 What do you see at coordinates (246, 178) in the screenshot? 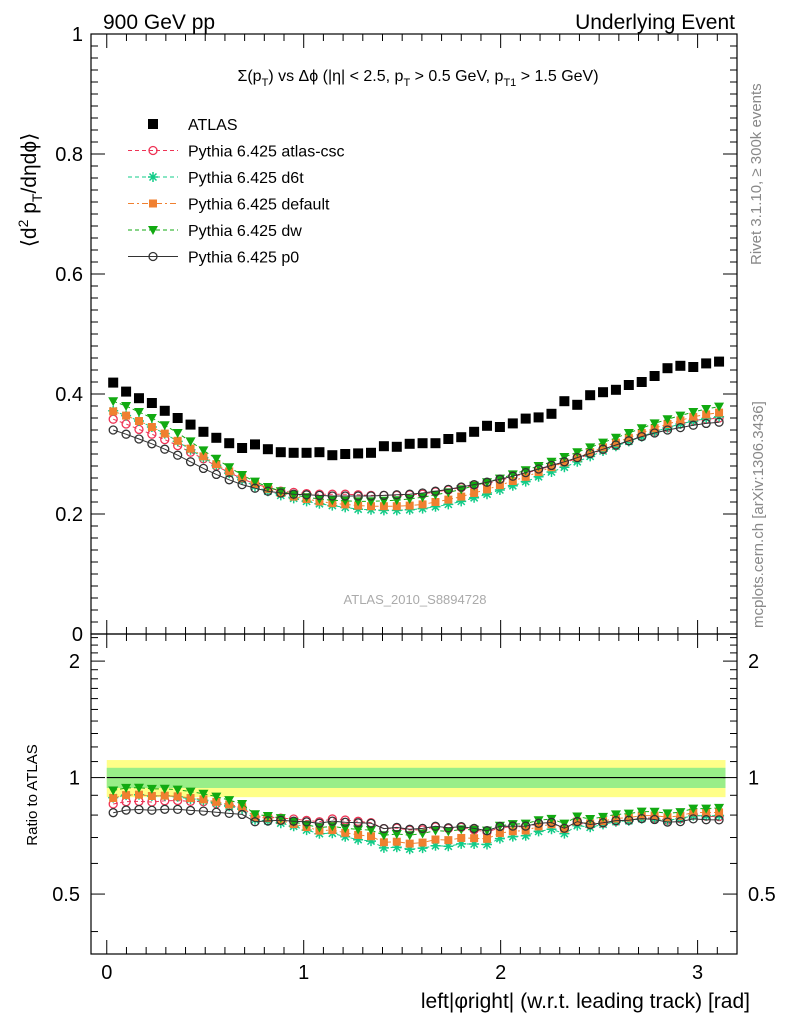
I see `legend-pythia-6-425-d6t-label: Pythia 6.425 d6t` at bounding box center [246, 178].